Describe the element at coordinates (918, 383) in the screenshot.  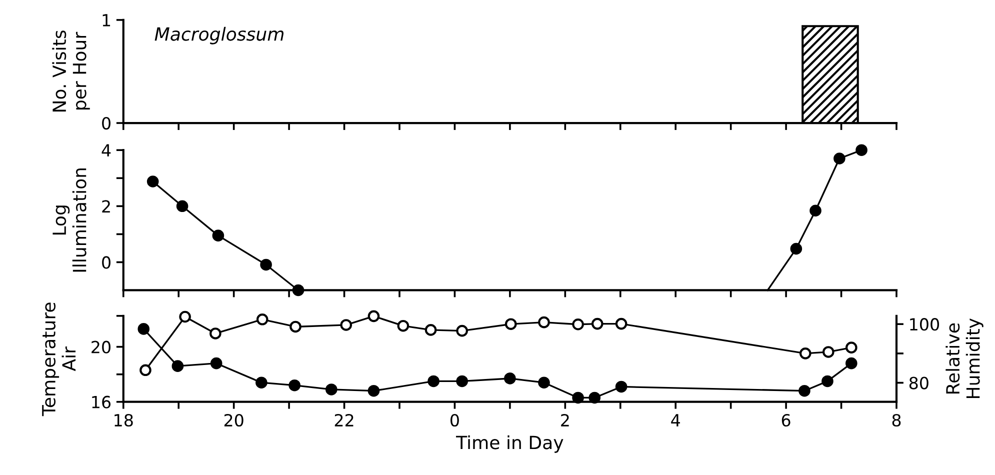
I see `y2-tick-label: 80` at that location.